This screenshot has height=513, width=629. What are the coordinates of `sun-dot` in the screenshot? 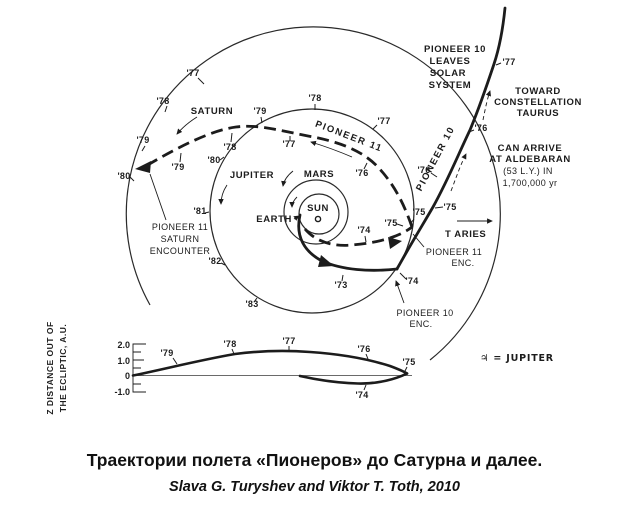 It's located at (318, 219).